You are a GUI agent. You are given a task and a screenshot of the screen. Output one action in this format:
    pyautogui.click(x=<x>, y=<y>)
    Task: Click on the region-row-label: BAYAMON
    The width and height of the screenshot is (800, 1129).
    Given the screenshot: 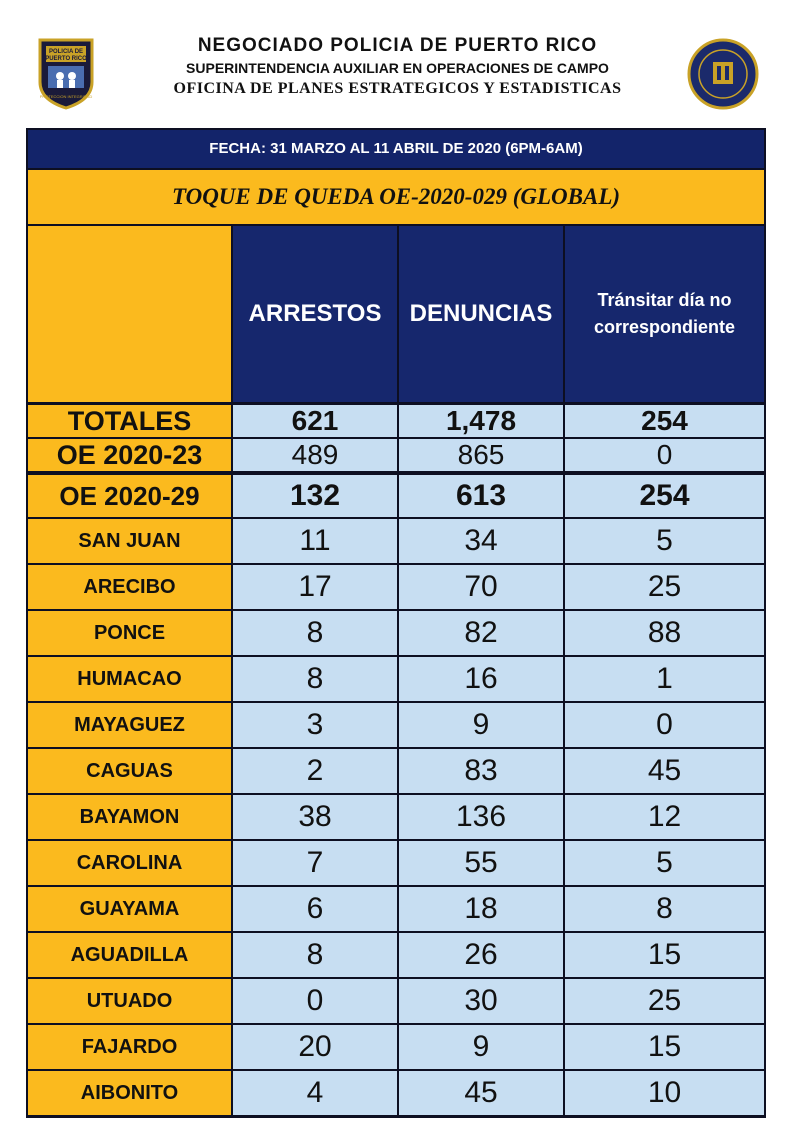 What is the action you would take?
    pyautogui.click(x=129, y=817)
    